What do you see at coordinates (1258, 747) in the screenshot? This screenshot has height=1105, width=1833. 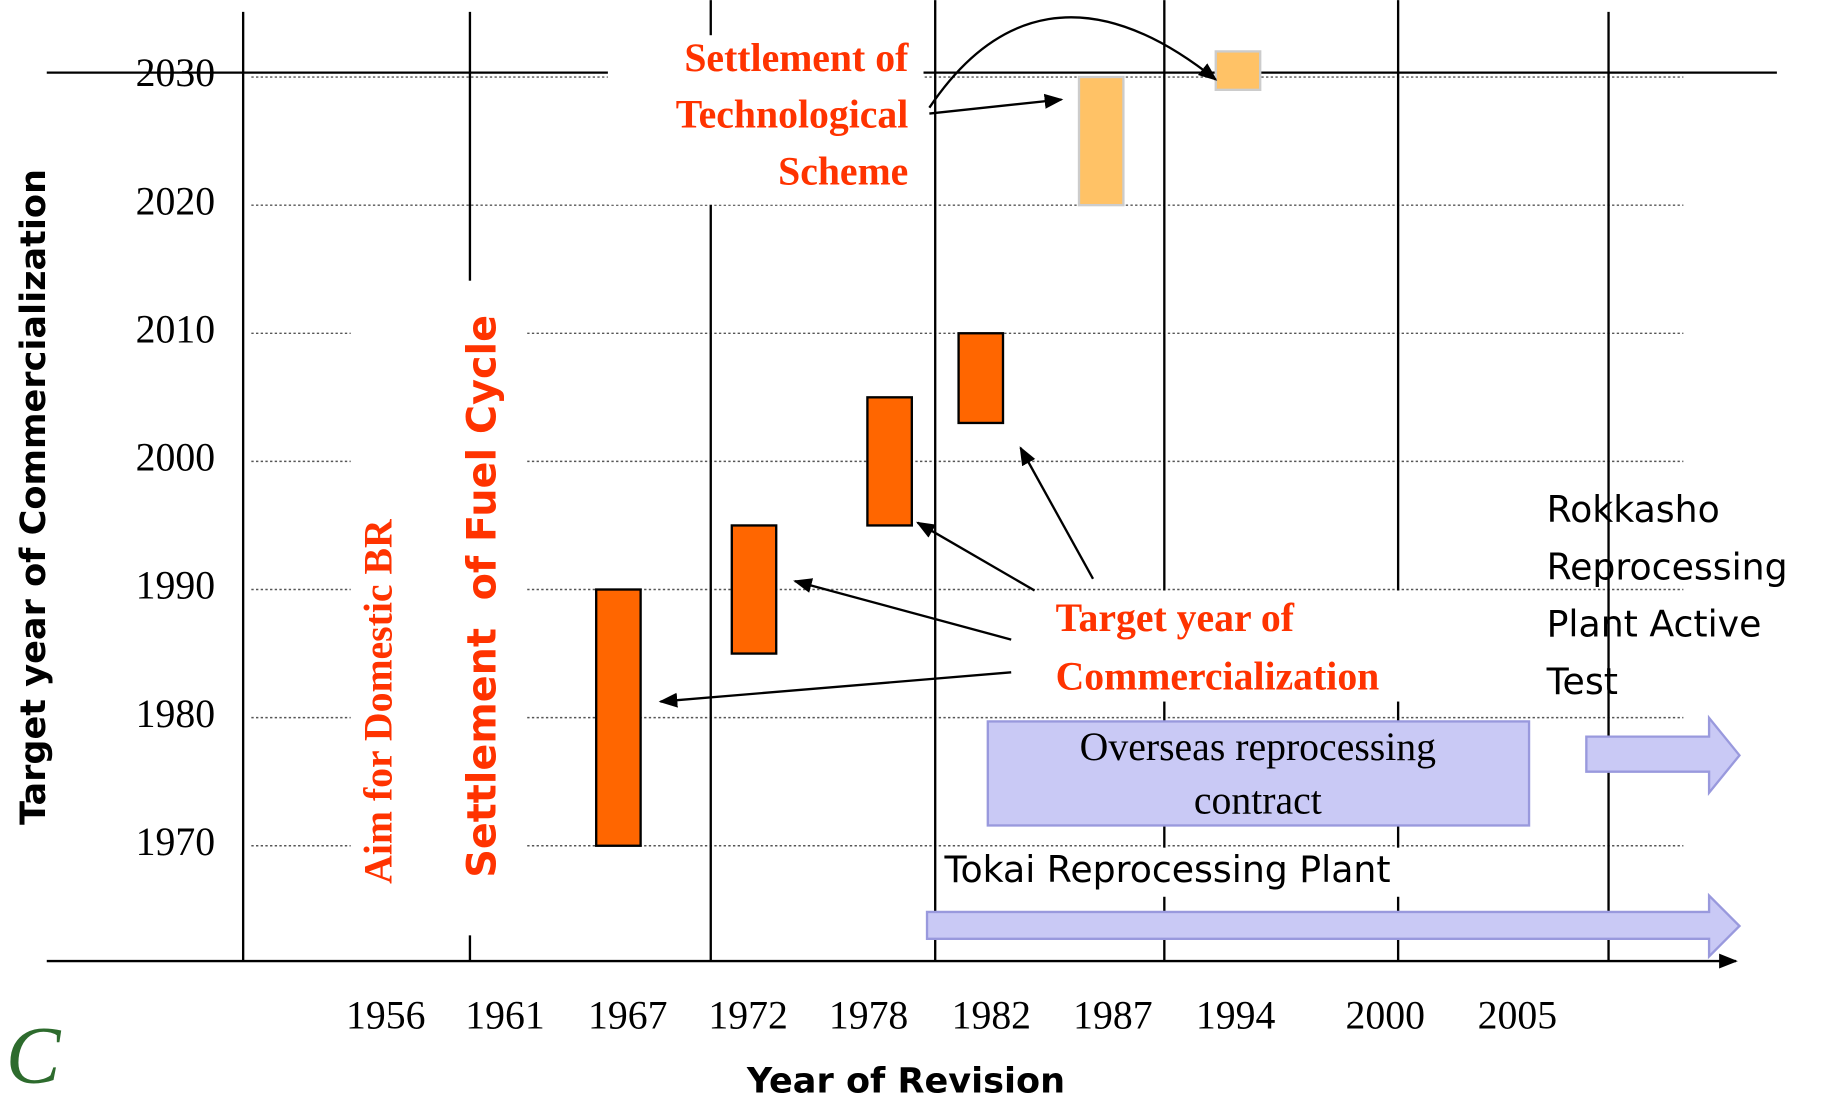 I see `annotation: Overseas reprocessing` at bounding box center [1258, 747].